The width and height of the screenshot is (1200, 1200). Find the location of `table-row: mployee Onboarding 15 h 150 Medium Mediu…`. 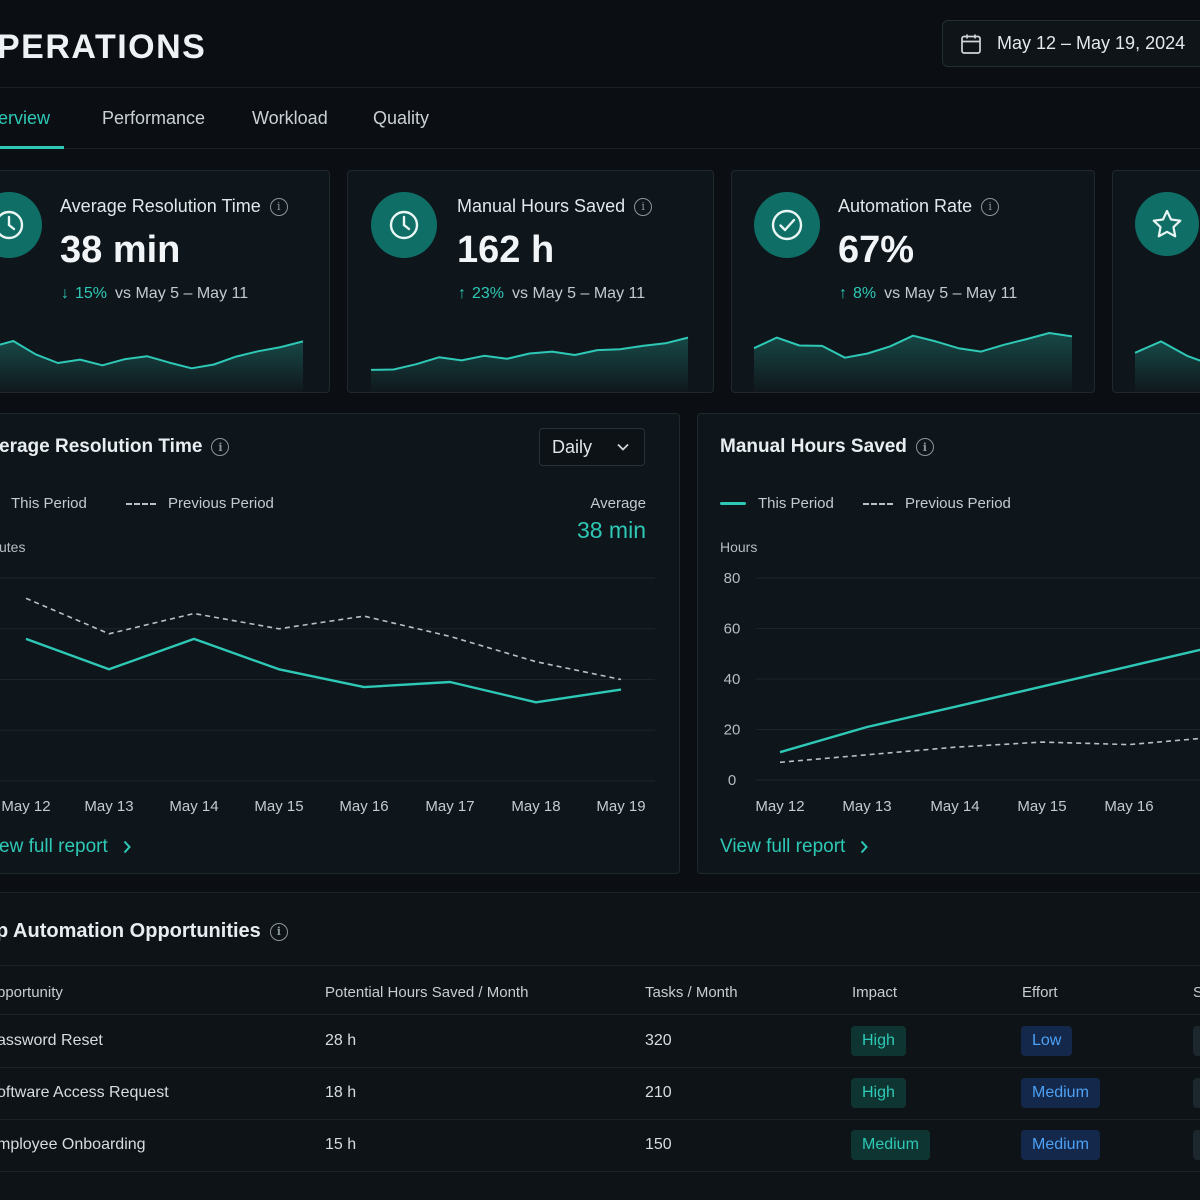

table-row: mployee Onboarding 15 h 150 Medium Mediu… is located at coordinates (600, 1146).